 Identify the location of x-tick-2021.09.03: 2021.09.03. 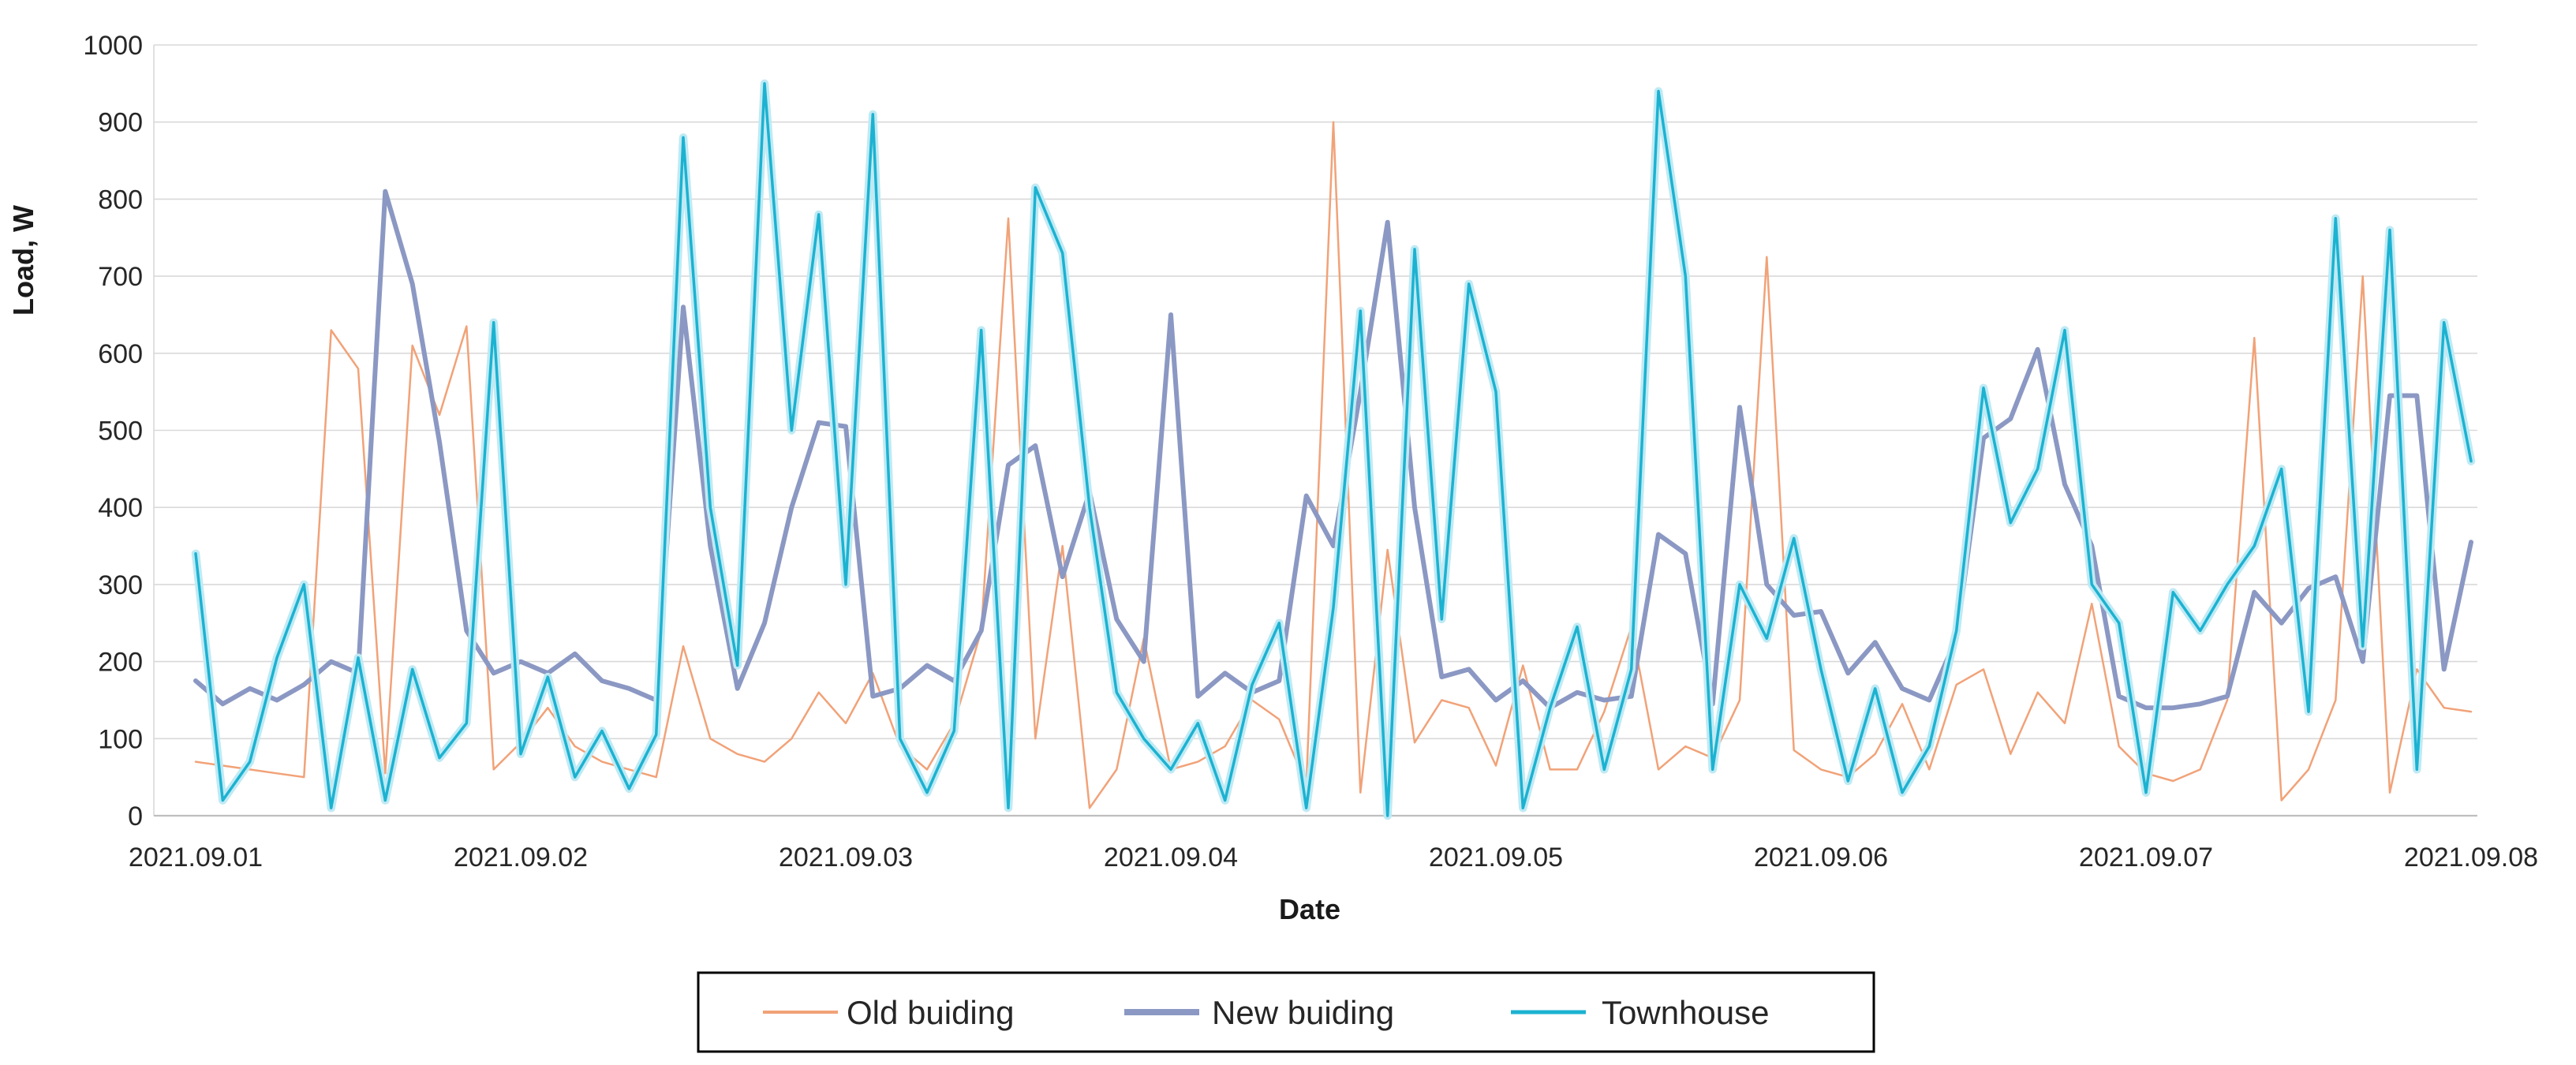
(846, 858).